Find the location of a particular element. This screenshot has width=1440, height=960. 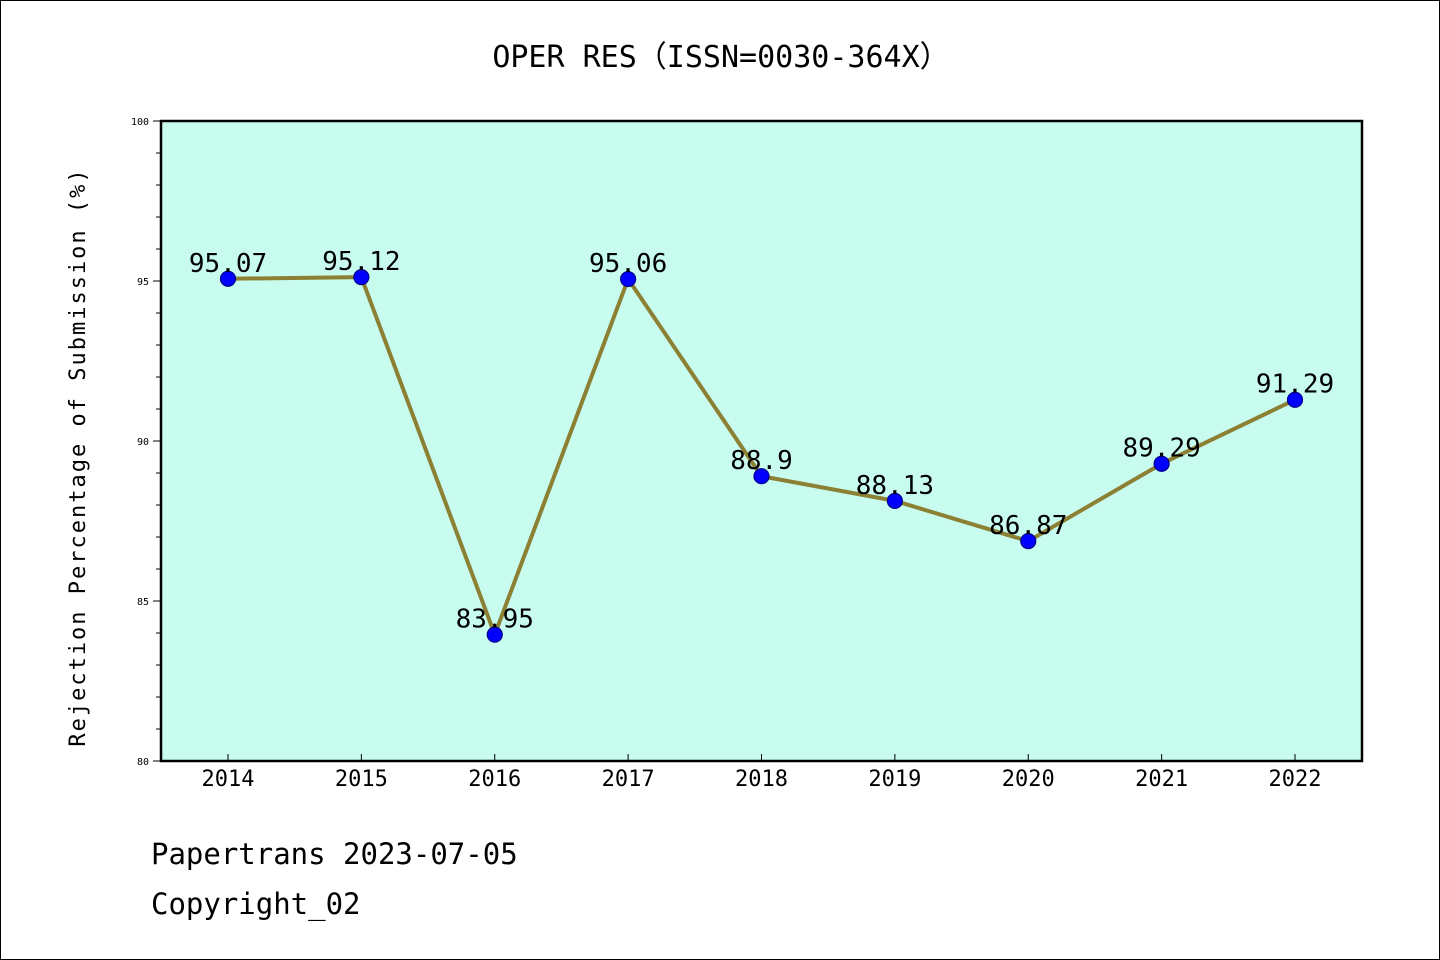

x-axis: 2014 2015 2016 2017 2018 2019 2020 2021 2022 is located at coordinates (762, 773).